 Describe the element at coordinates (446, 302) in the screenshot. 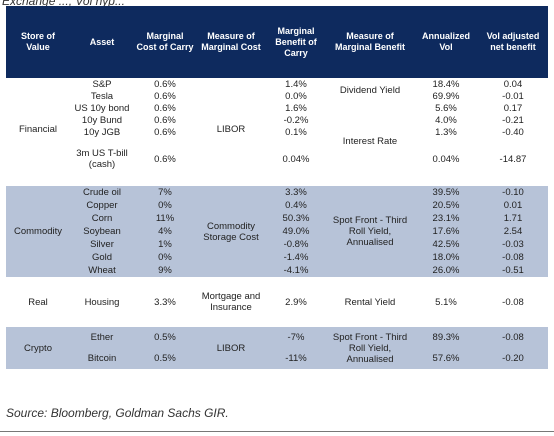

I see `vol-cell: 5.1%` at that location.